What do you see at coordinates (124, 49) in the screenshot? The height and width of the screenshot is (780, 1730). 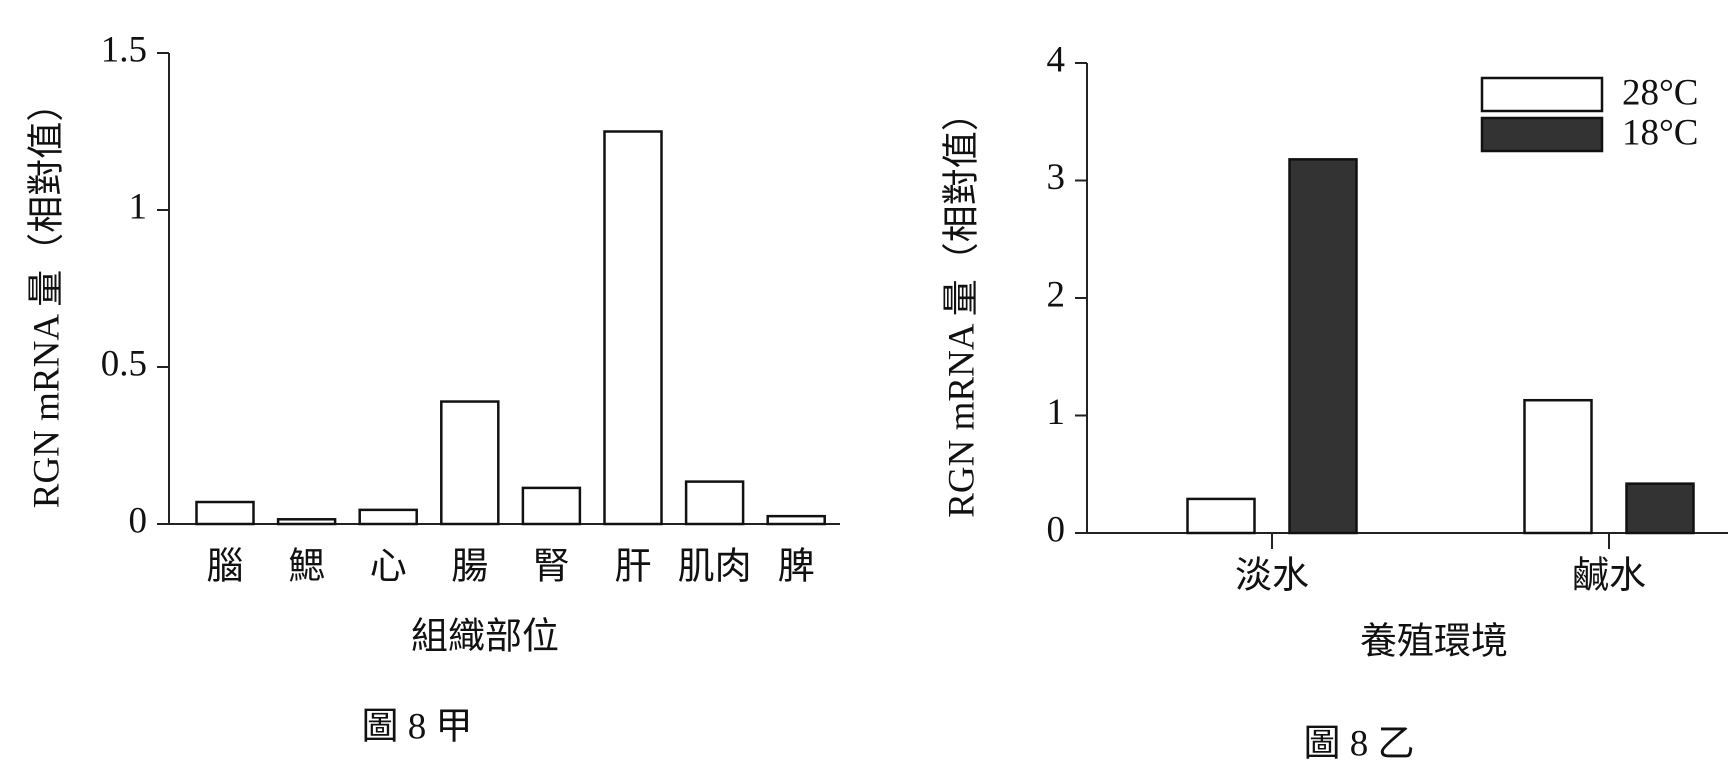 I see `y-tick-label: 1.5` at bounding box center [124, 49].